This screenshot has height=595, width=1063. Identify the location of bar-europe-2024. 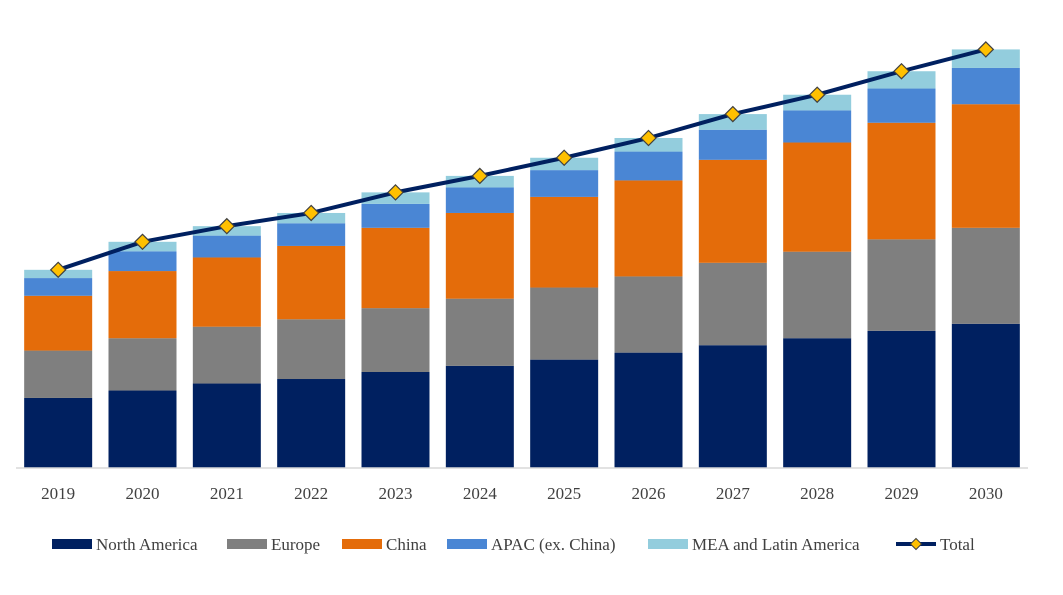
(479, 332).